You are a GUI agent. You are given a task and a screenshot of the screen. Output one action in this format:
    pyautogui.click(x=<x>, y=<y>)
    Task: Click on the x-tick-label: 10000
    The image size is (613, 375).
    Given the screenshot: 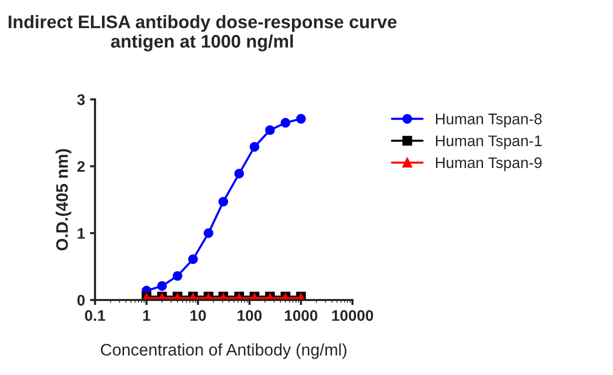 What is the action you would take?
    pyautogui.click(x=353, y=315)
    